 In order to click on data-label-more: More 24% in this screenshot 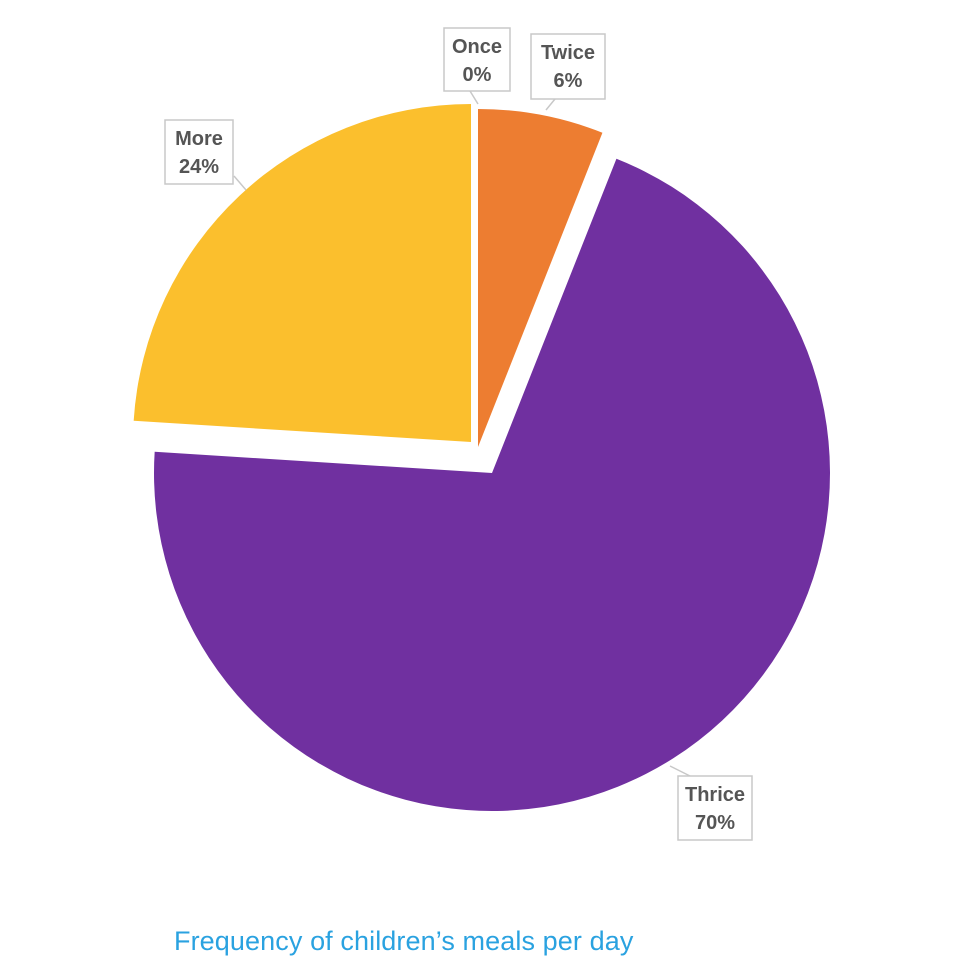, I will do `click(205, 155)`.